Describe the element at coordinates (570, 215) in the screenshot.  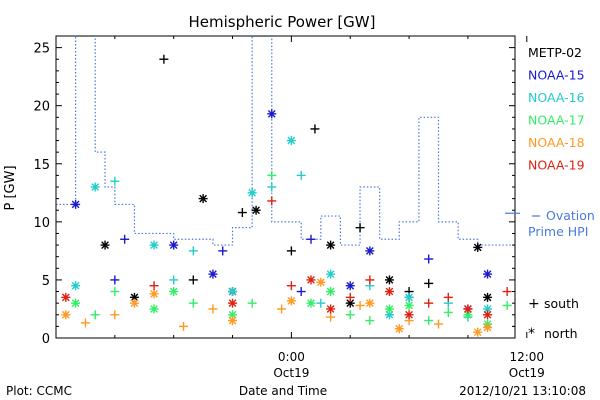
I see `legend-ovation-label-line1: Ovation` at that location.